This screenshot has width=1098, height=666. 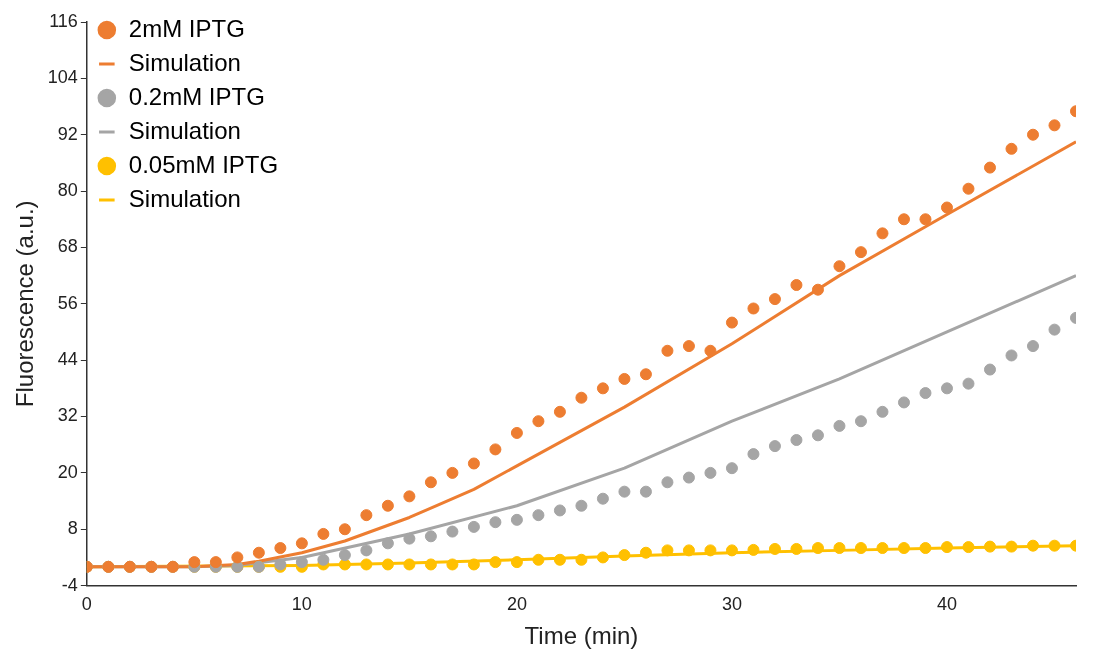 I want to click on x-tick-label: 10, so click(x=301, y=604).